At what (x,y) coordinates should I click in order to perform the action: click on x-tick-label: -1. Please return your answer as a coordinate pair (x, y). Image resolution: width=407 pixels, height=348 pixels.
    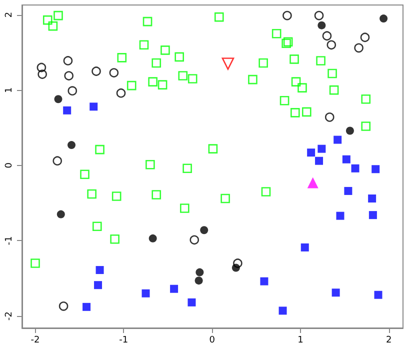
    Looking at the image, I should click on (123, 341).